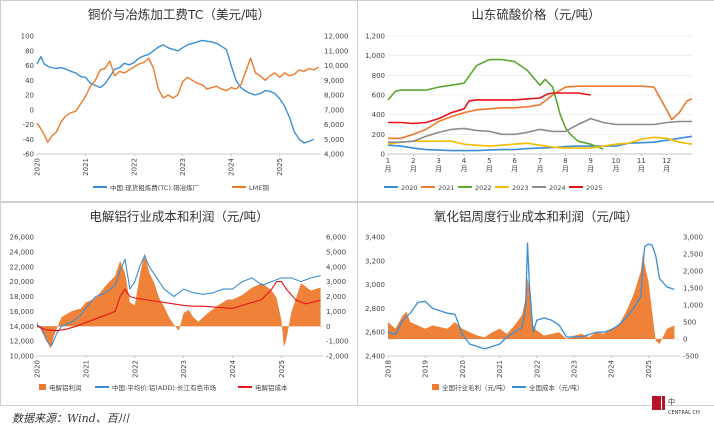 Image resolution: width=714 pixels, height=431 pixels. What do you see at coordinates (536, 216) in the screenshot?
I see `chart-title: 氧化铝周度行业成本和利润（元/吨）` at bounding box center [536, 216].